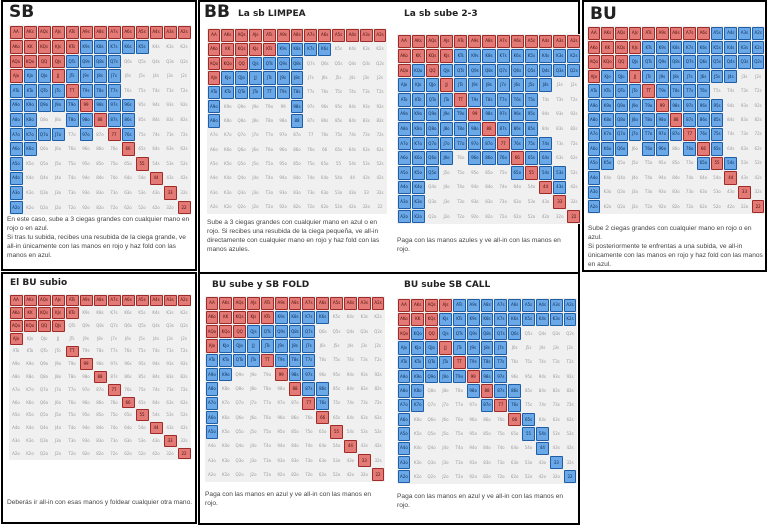  Describe the element at coordinates (489, 143) in the screenshot. I see `hand-cell-87o: 87o` at that location.